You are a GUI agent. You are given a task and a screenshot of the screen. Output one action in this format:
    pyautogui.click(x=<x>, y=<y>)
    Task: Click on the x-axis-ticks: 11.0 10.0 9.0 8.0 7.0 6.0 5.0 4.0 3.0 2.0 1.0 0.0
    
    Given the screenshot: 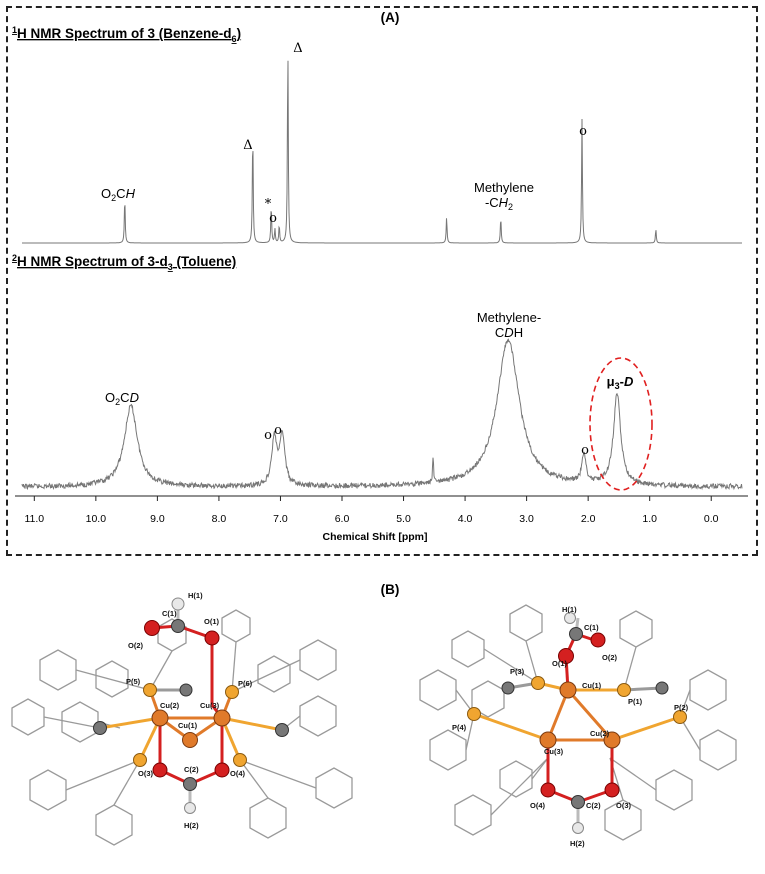 What is the action you would take?
    pyautogui.click(x=371, y=510)
    